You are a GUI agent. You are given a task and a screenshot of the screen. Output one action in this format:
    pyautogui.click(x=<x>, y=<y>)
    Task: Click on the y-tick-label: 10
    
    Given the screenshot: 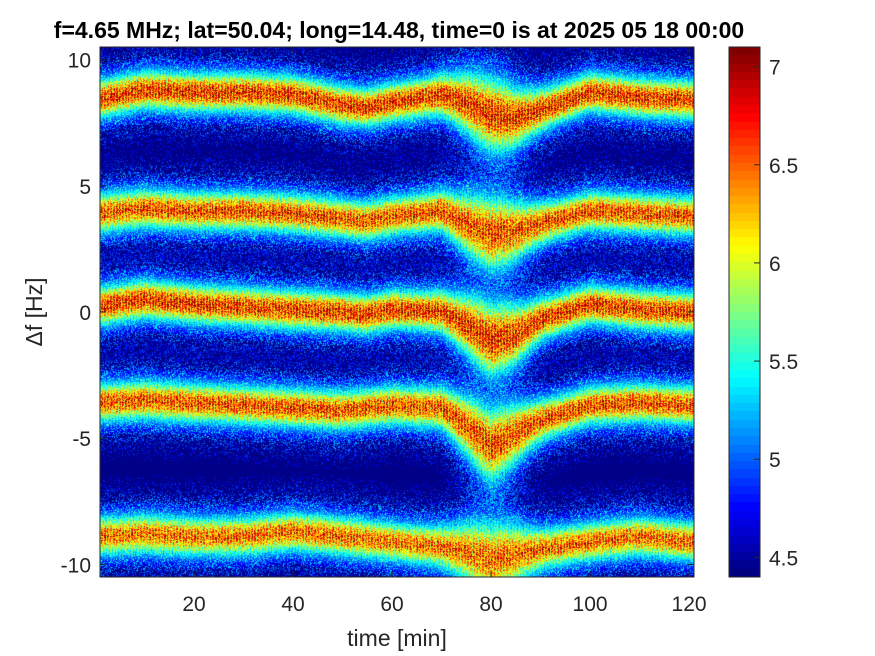 What is the action you would take?
    pyautogui.click(x=79, y=61)
    